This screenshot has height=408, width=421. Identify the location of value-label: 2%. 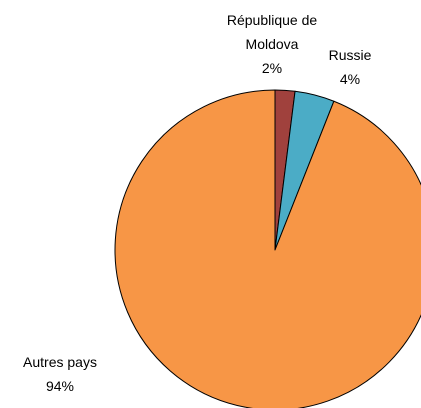
(272, 68).